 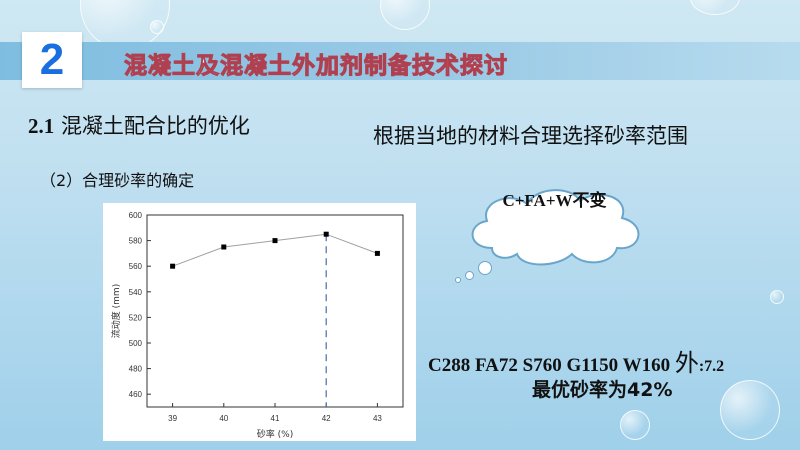 What do you see at coordinates (136, 369) in the screenshot?
I see `y-tick-label: 480` at bounding box center [136, 369].